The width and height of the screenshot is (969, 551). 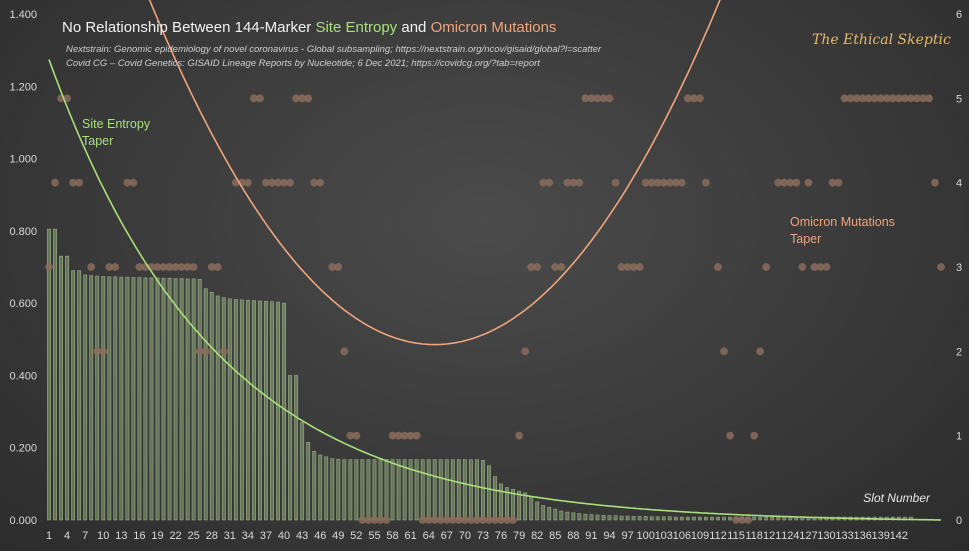 I want to click on x-tick-label: 70, so click(x=465, y=536).